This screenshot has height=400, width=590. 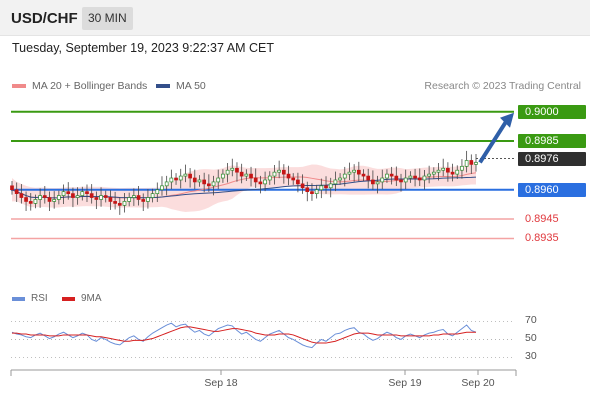 I want to click on legend-rsi-label: RSI, so click(x=39, y=298).